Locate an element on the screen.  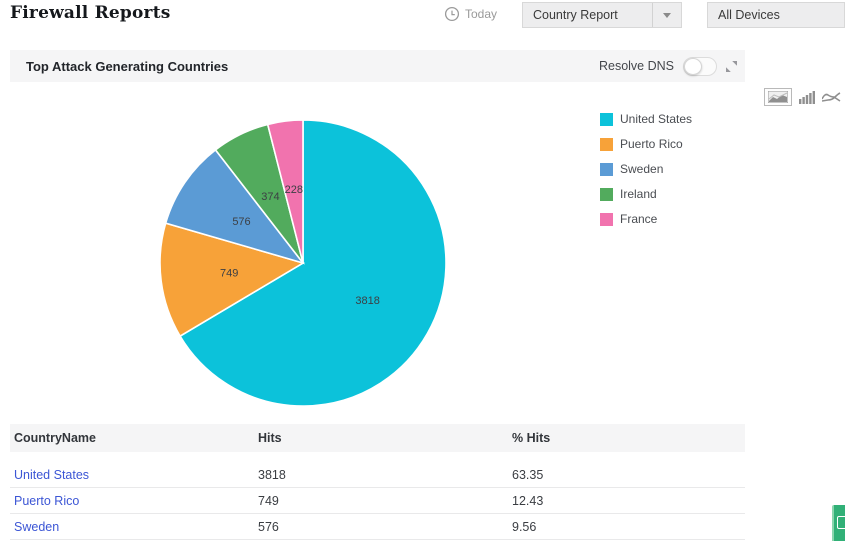
pie-slice-france is located at coordinates (285, 191).